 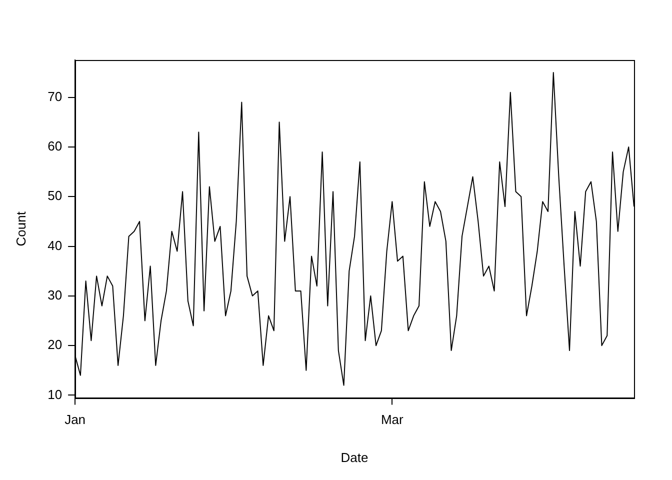 I want to click on x-tick-label: Mar, so click(x=392, y=420).